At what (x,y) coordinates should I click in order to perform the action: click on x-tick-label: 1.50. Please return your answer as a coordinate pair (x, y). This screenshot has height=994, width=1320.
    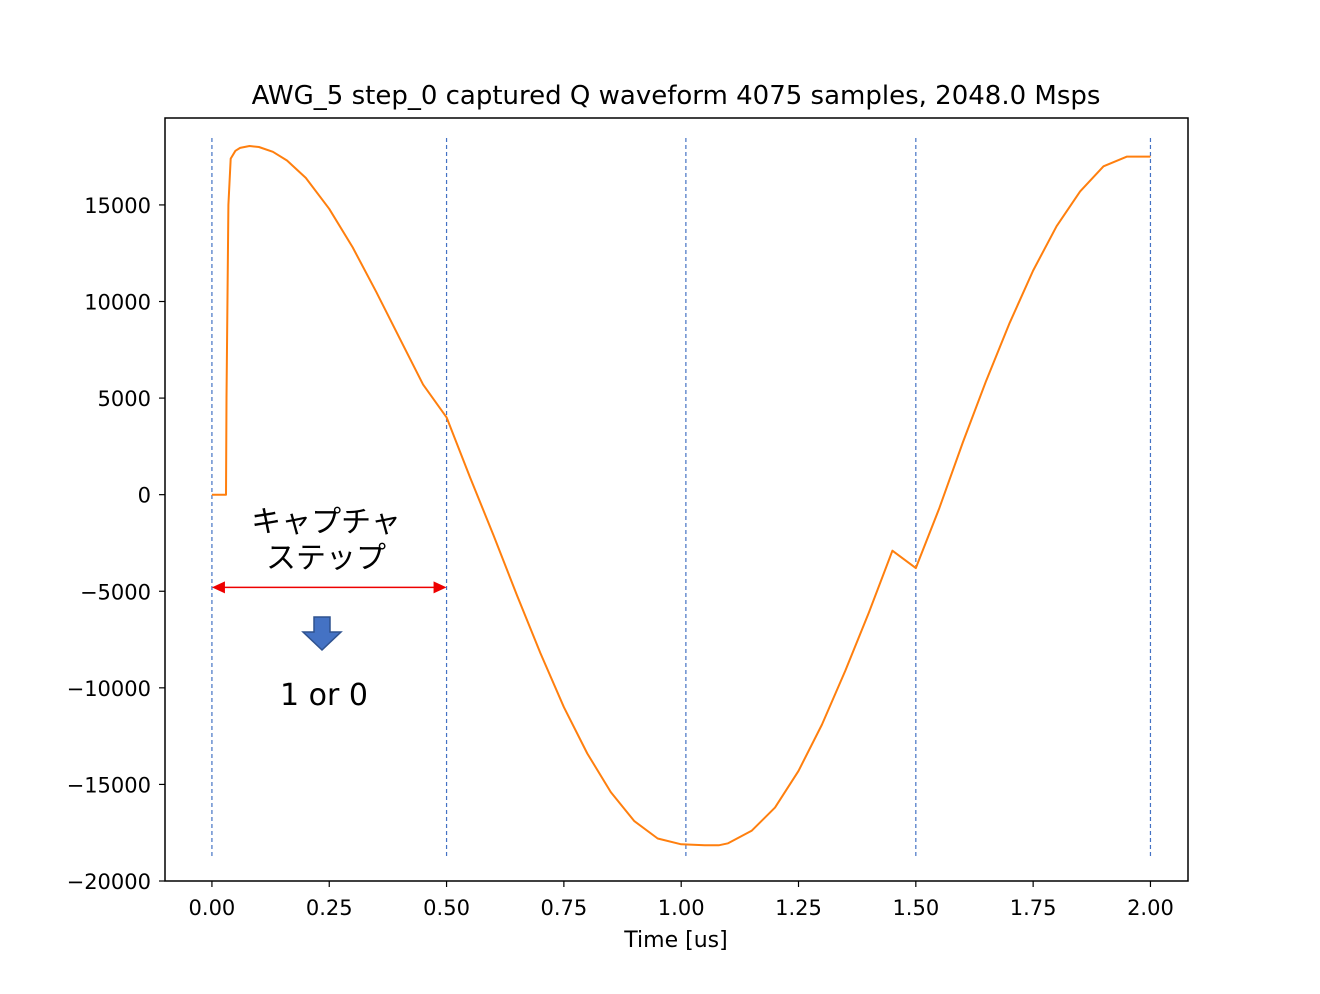
    Looking at the image, I should click on (915, 908).